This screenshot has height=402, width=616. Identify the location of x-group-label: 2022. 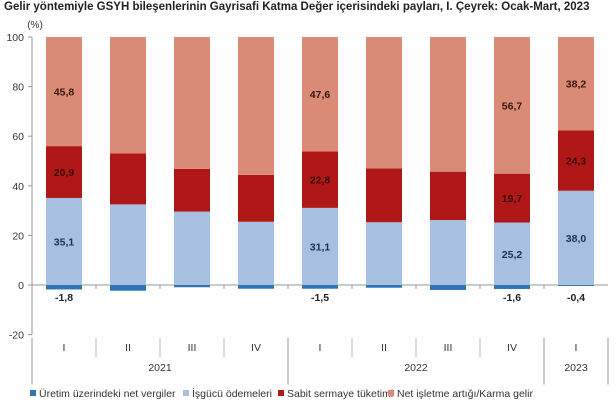
(416, 368).